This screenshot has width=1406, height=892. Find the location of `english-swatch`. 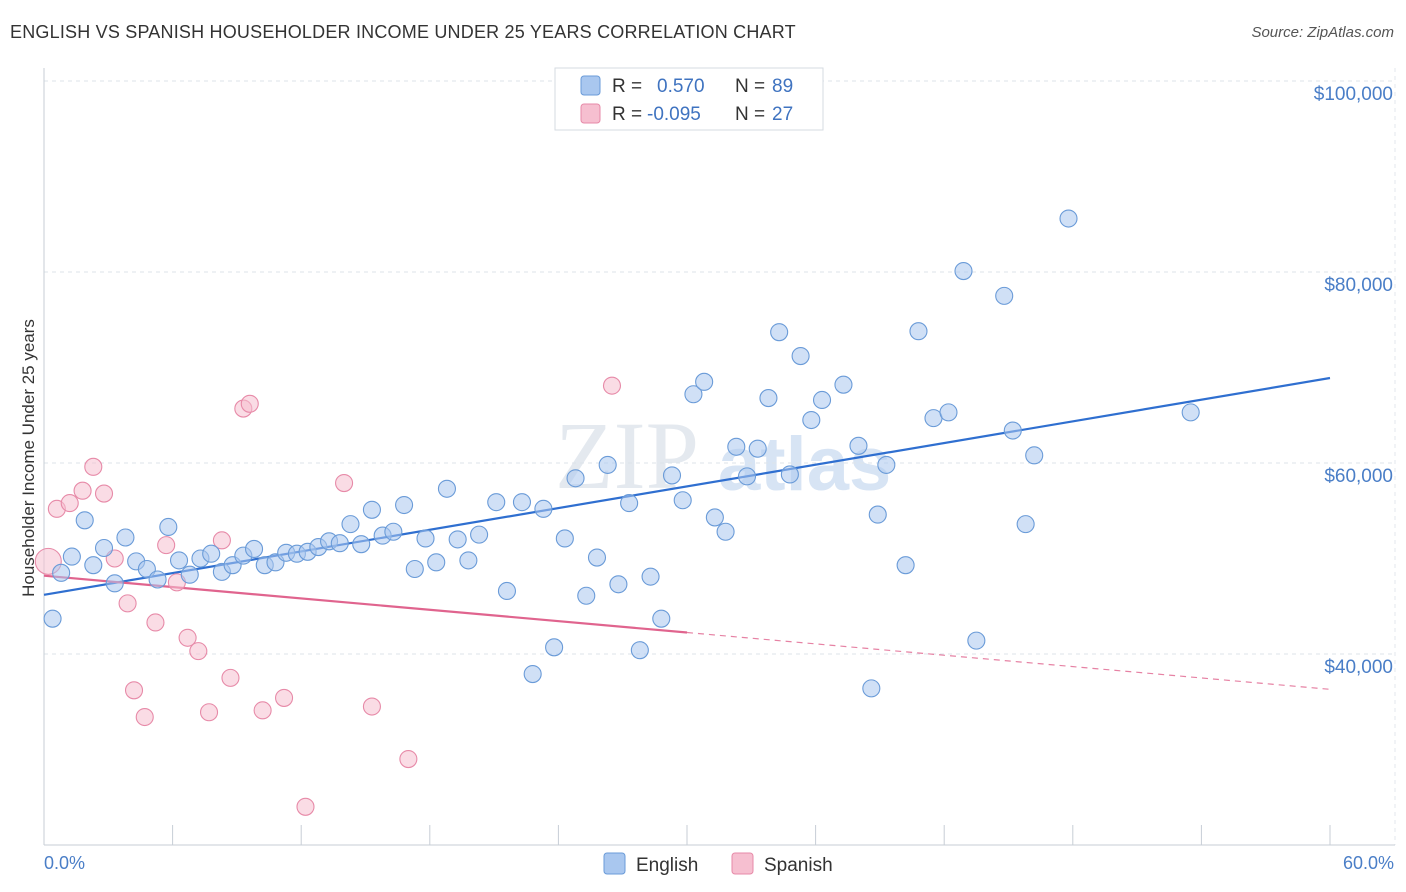

english-swatch is located at coordinates (590, 85).